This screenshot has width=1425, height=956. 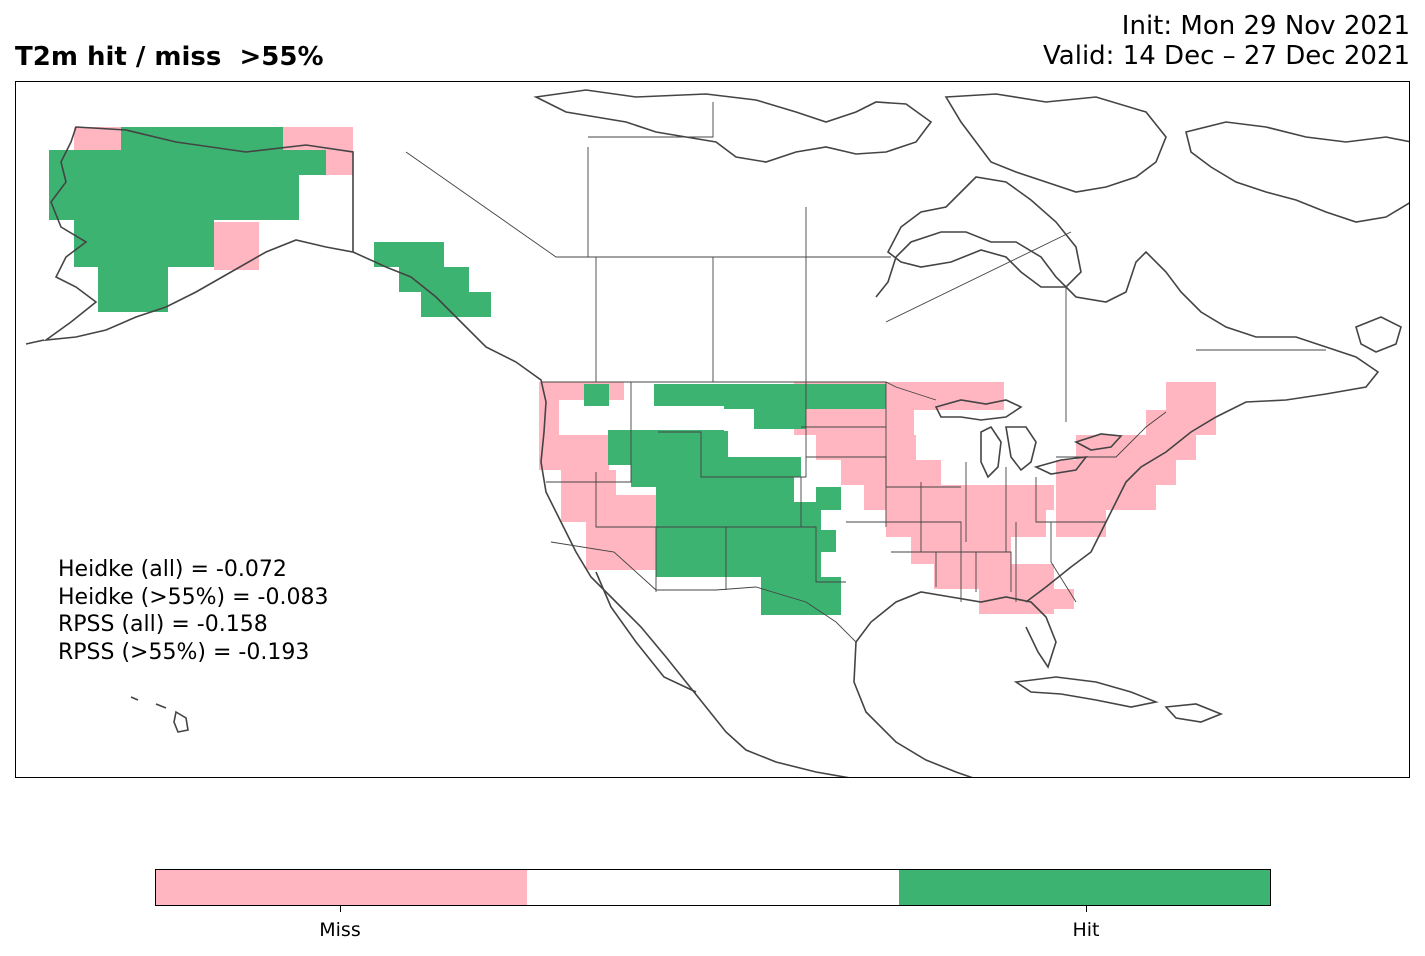 I want to click on map-title: T2m hit / miss >55%, so click(x=169, y=57).